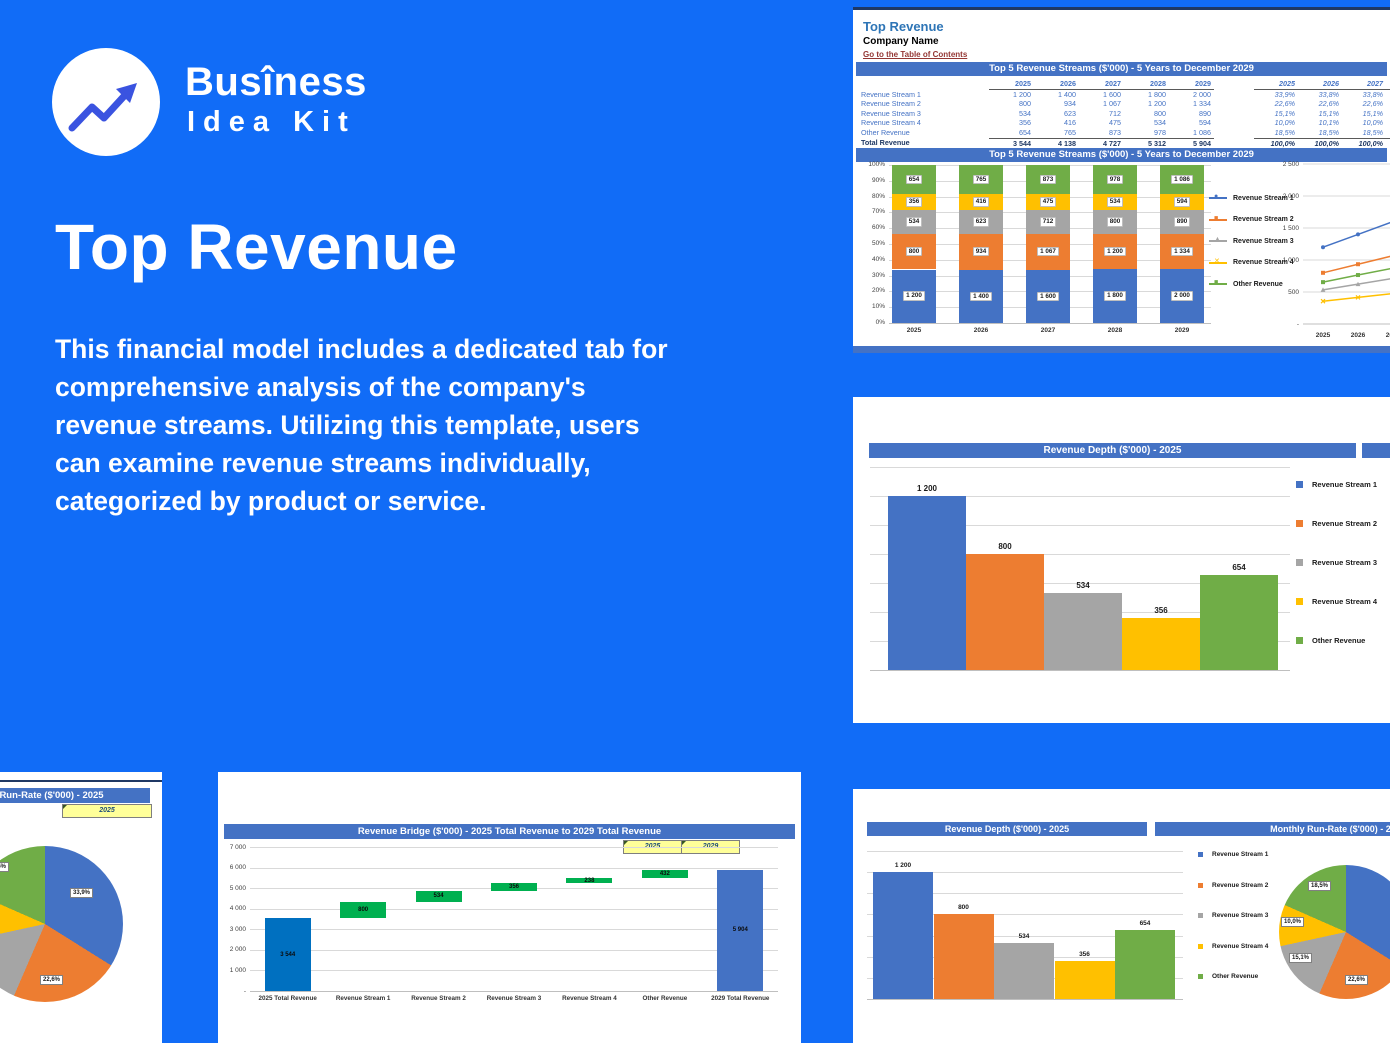 Image resolution: width=1390 pixels, height=1043 pixels. I want to click on pie-data-label: 18,5%, so click(1320, 886).